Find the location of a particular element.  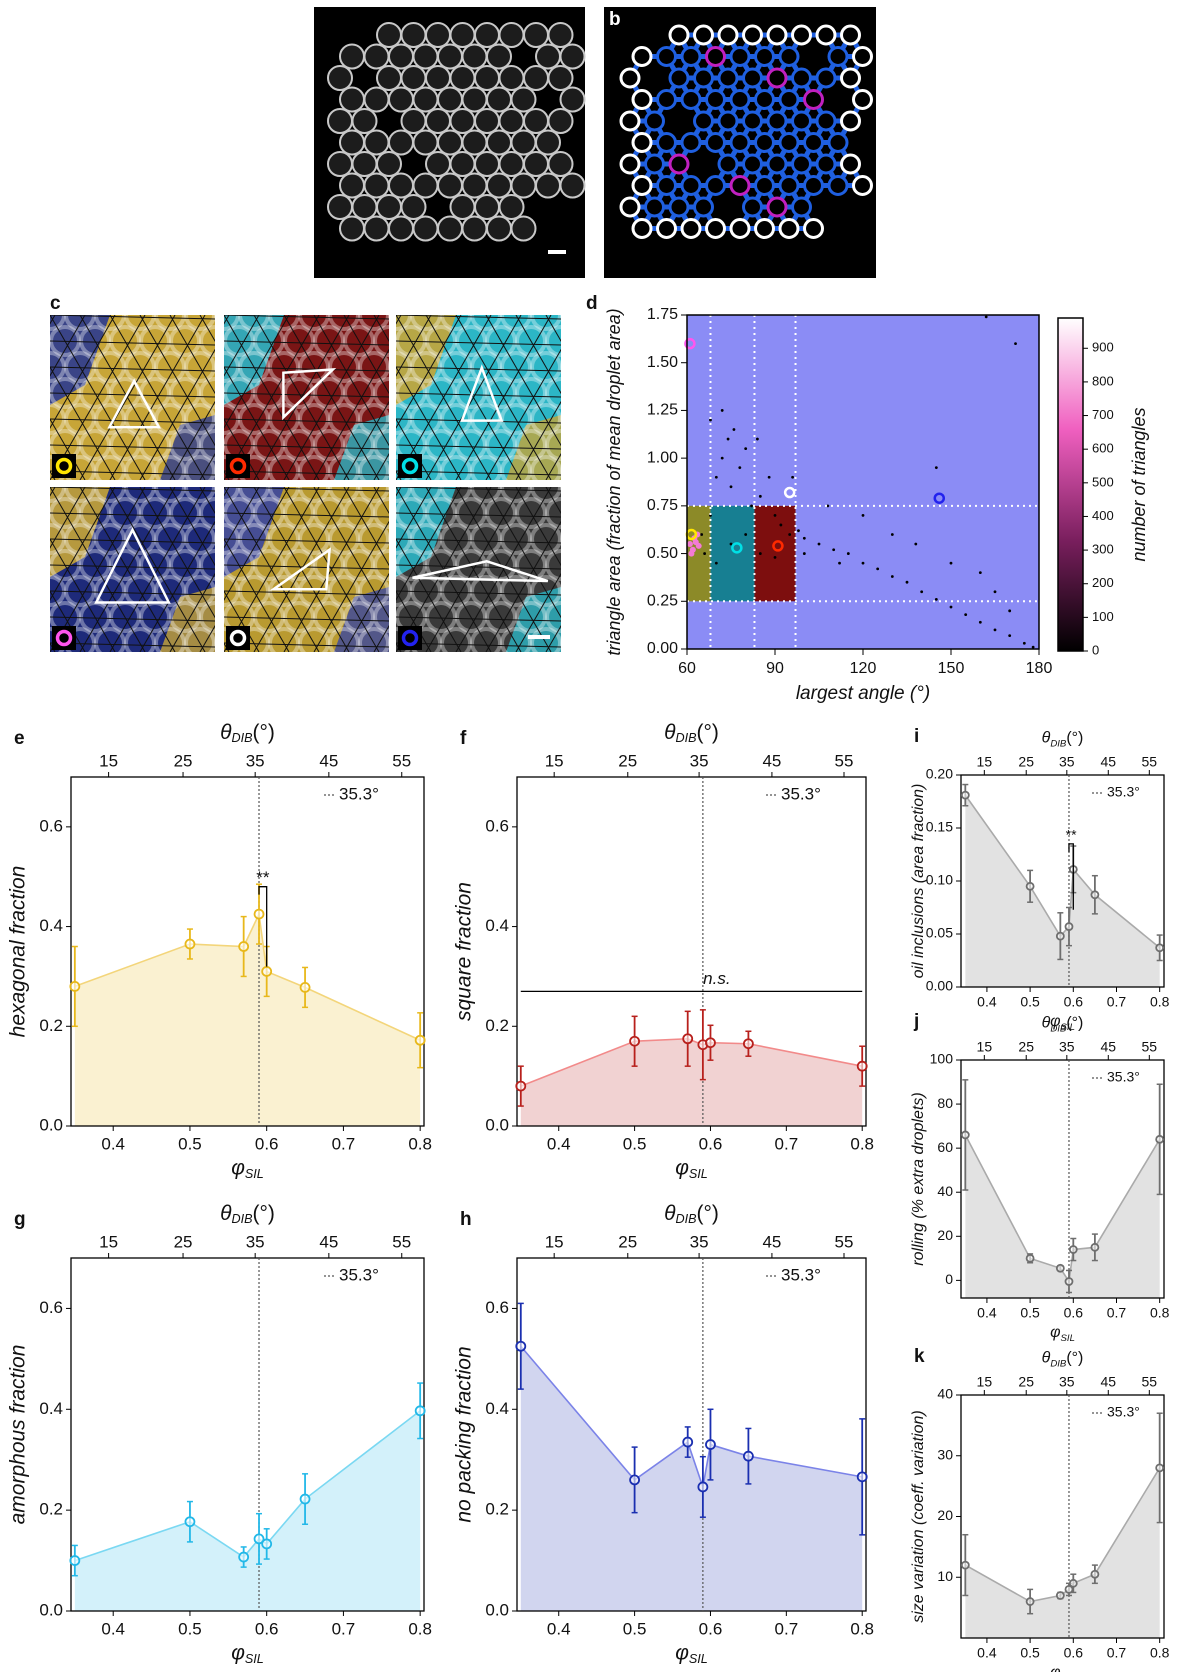

x-axis-symbol: φ is located at coordinates (682, 1167).